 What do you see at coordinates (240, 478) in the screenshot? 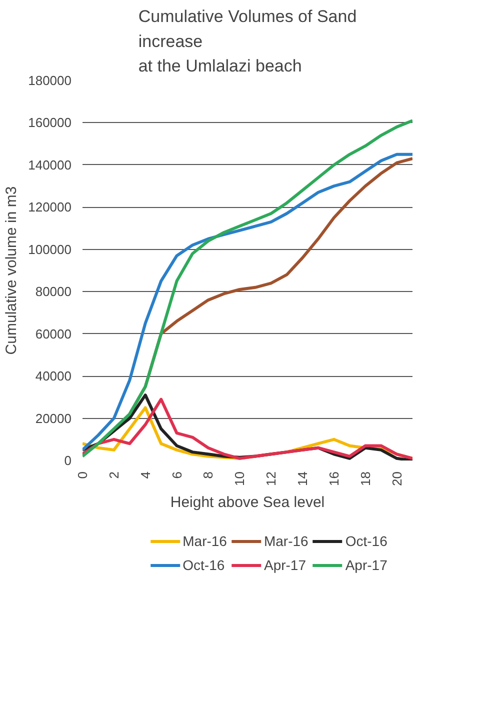
I see `x-tick-label: 10` at bounding box center [240, 478].